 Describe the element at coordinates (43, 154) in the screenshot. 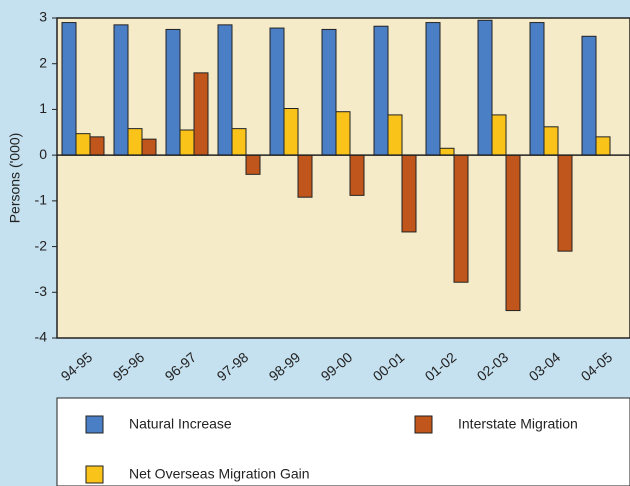

I see `y-tick-label: 0` at that location.